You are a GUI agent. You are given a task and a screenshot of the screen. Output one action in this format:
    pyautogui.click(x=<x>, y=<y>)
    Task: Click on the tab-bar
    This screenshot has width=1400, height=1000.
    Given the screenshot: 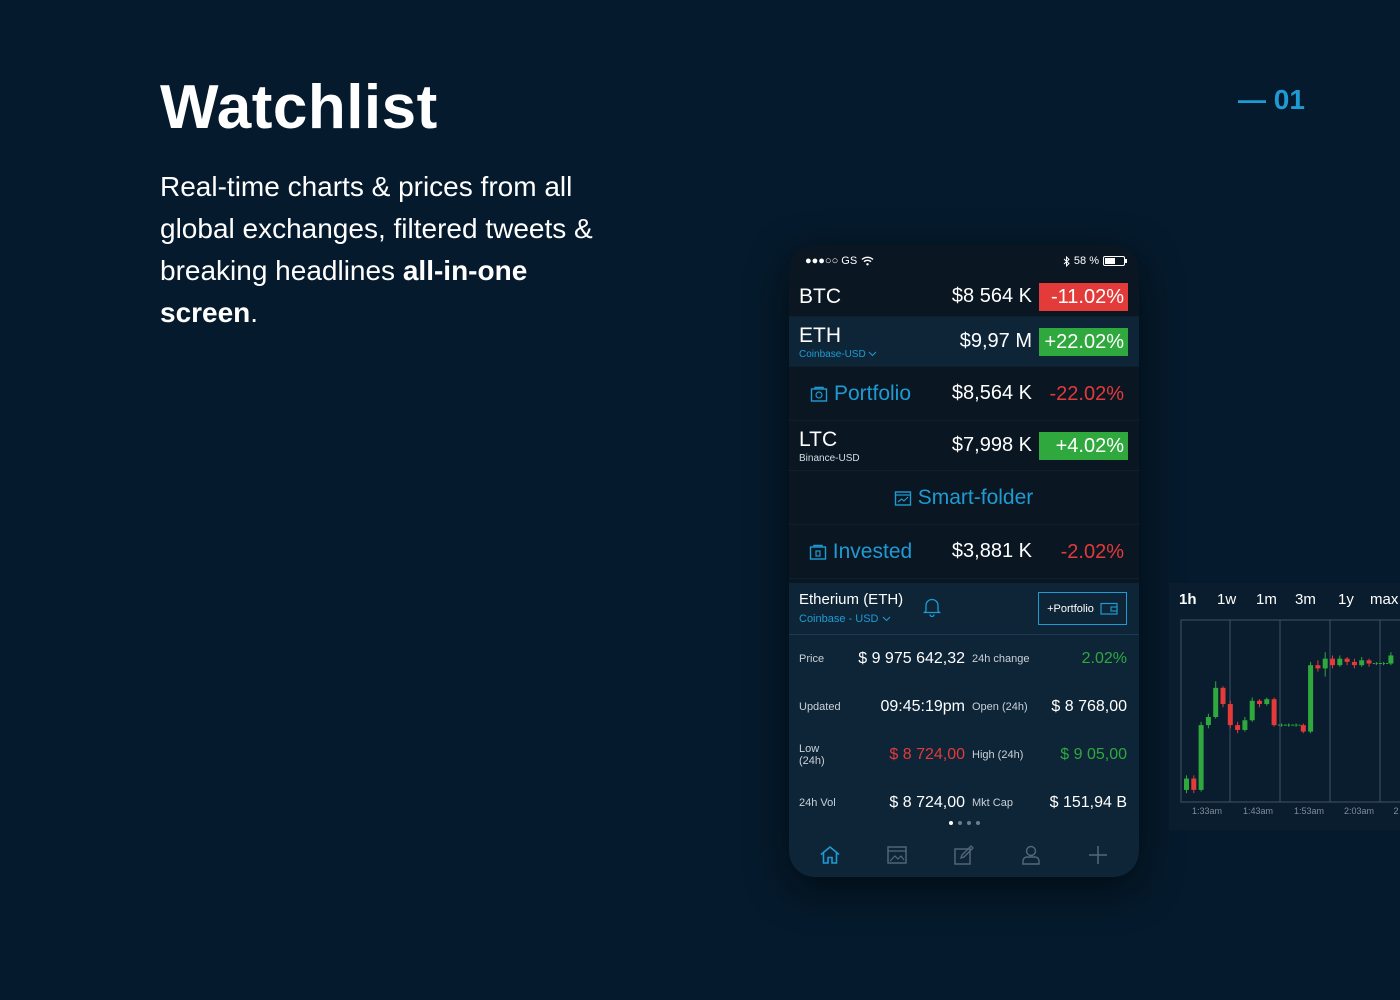 What is the action you would take?
    pyautogui.click(x=964, y=855)
    